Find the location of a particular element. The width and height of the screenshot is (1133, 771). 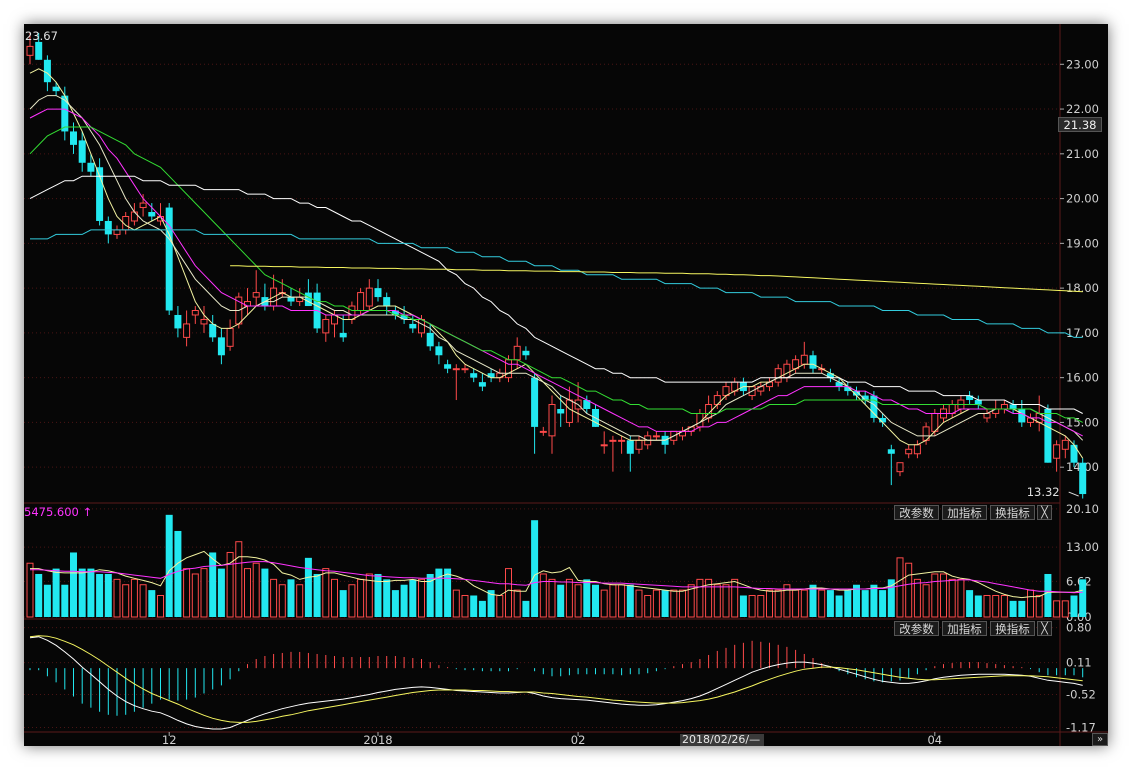

volume-params-button: 改参数 is located at coordinates (916, 512).